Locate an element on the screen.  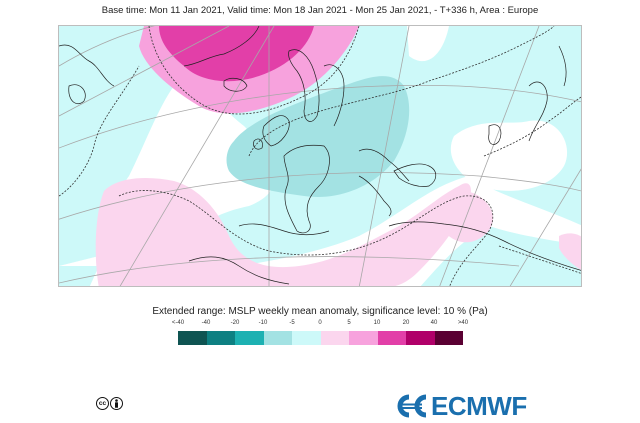
ecmwf-logo: ECMWF is located at coordinates (459, 406).